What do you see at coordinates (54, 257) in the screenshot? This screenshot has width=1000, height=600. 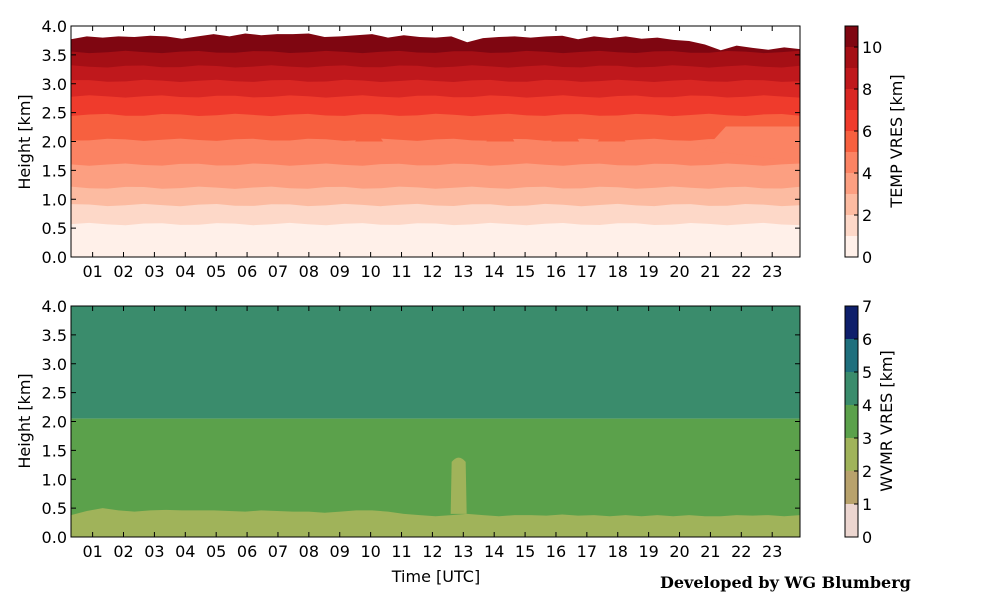 I see `temp-y-tick-label: 0.0` at bounding box center [54, 257].